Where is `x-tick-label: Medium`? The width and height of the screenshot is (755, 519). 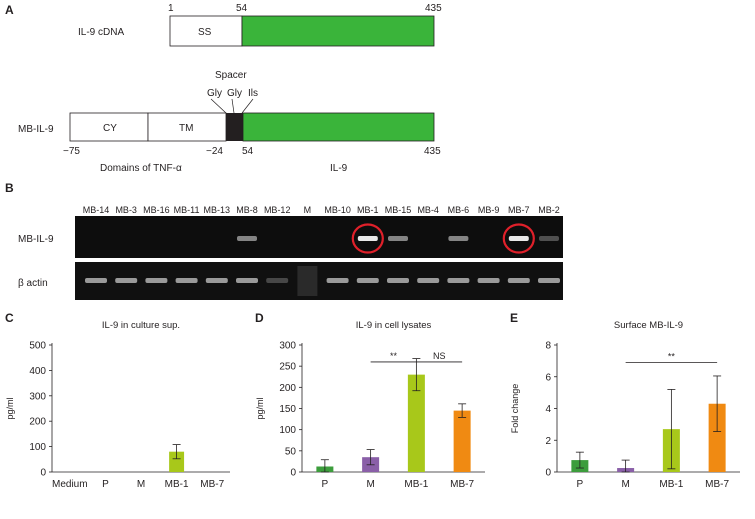
x-tick-label: Medium is located at coordinates (70, 484).